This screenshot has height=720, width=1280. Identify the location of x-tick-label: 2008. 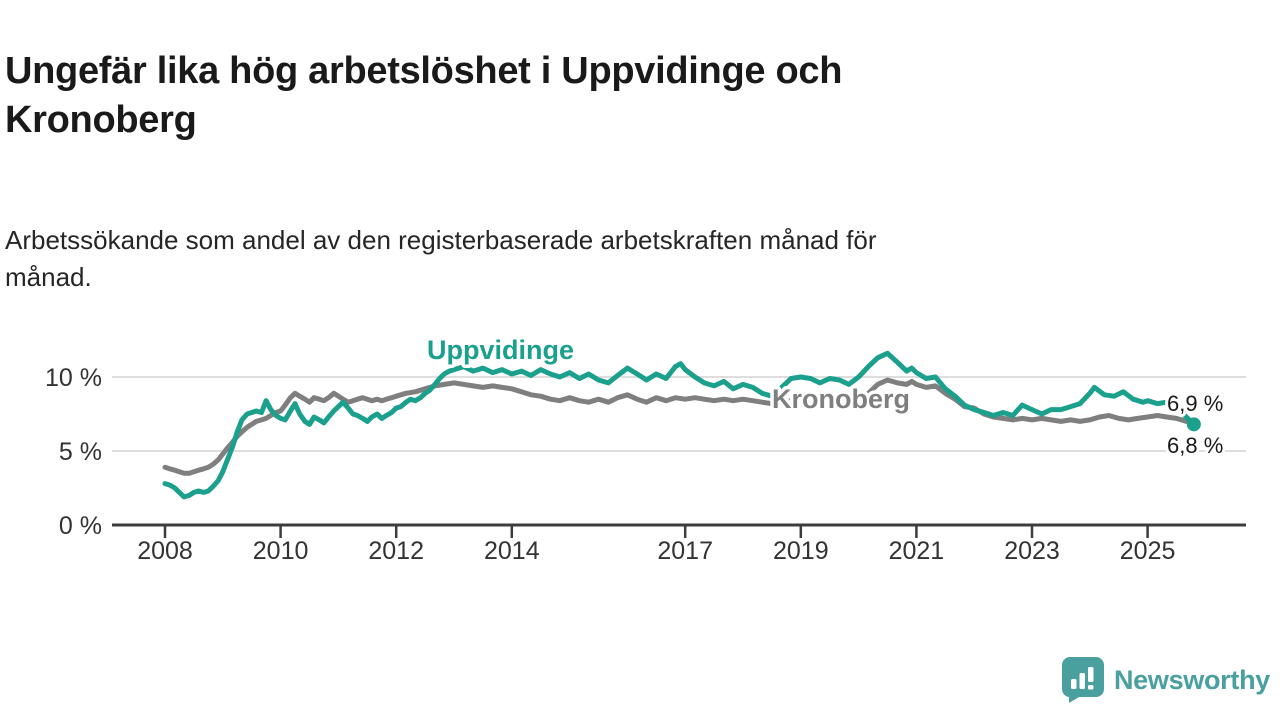
(165, 551).